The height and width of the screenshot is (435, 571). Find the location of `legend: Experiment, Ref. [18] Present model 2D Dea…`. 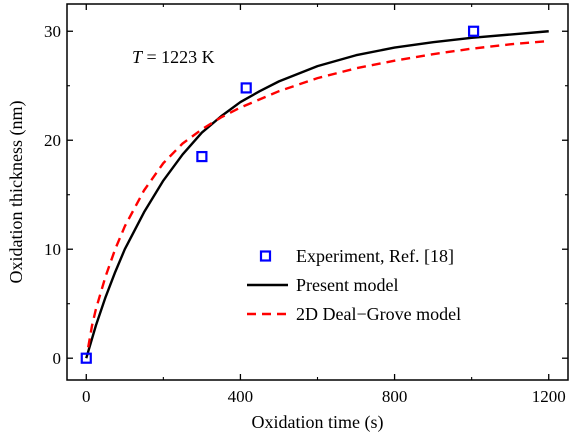

legend: Experiment, Ref. [18] Present model 2D Dea… is located at coordinates (354, 285).